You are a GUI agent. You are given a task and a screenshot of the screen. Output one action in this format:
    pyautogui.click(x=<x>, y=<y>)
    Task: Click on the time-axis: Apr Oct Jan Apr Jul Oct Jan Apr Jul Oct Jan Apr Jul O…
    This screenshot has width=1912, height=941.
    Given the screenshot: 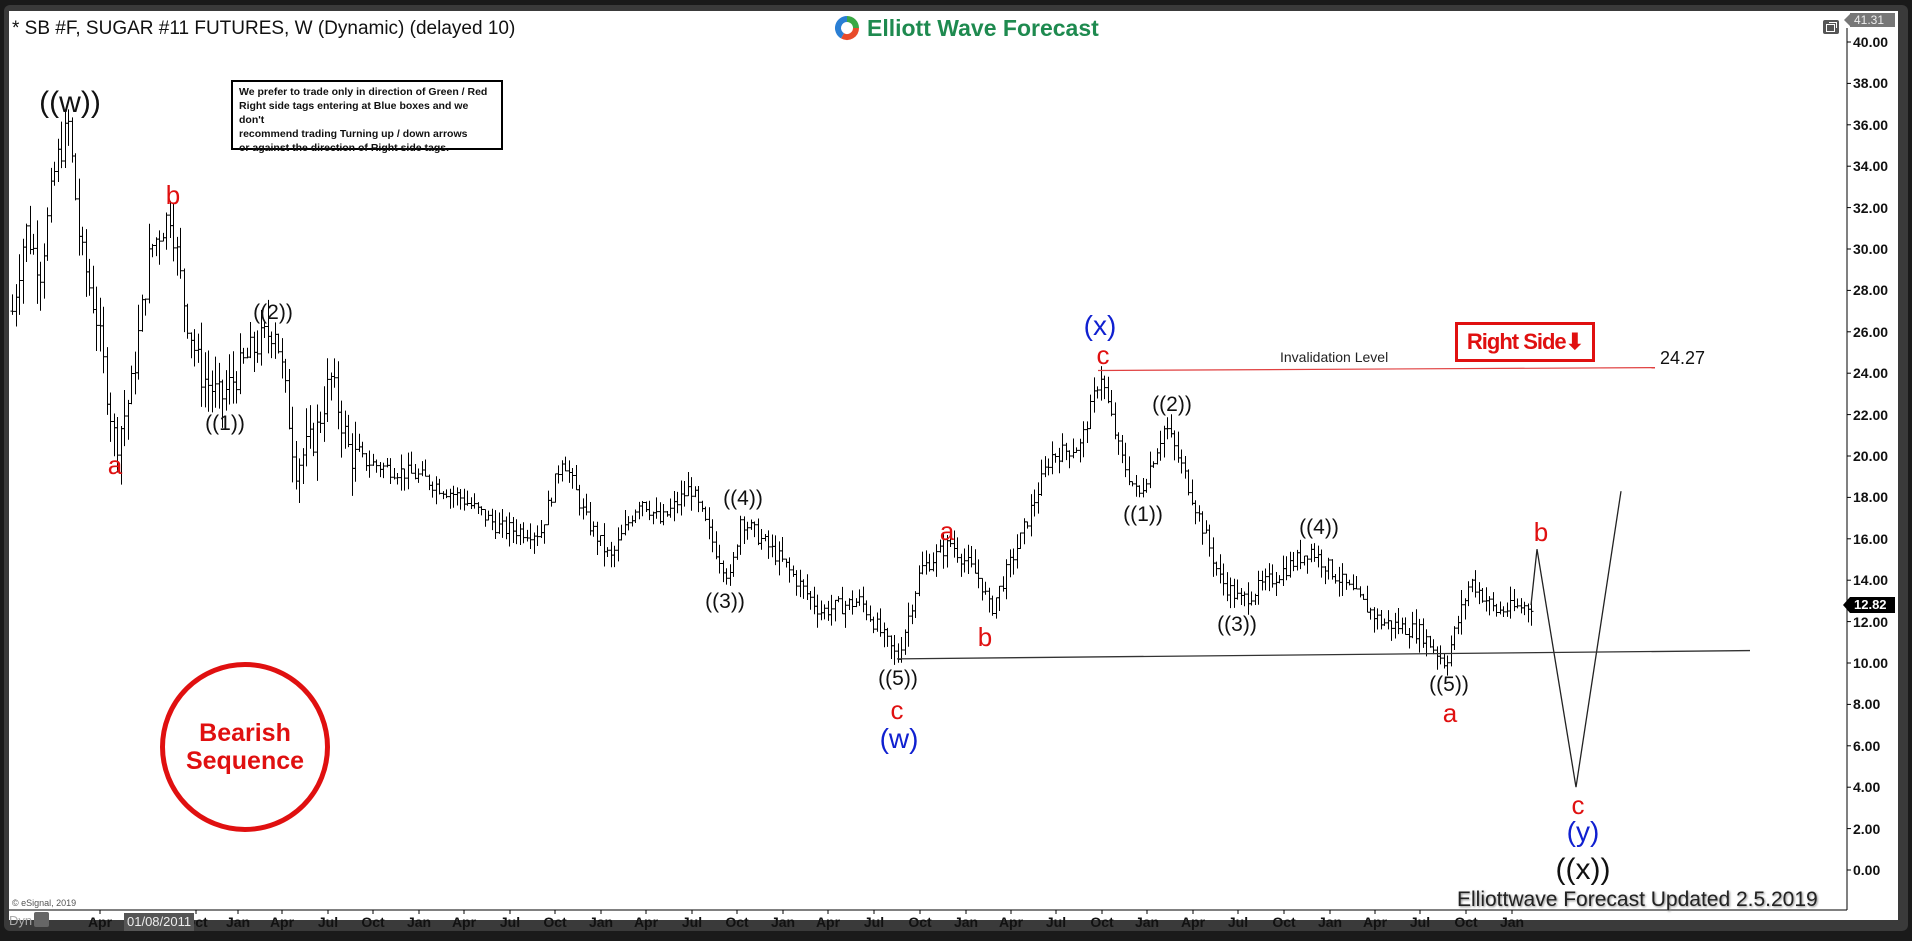 What is the action you would take?
    pyautogui.click(x=929, y=921)
    